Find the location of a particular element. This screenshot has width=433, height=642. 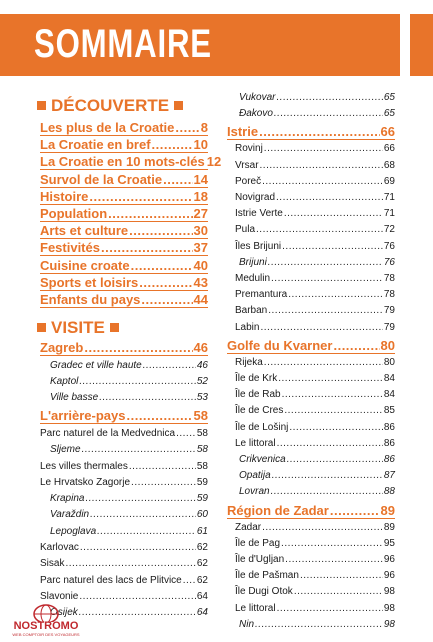

toc-entry-label: Sisak is located at coordinates (52, 564).